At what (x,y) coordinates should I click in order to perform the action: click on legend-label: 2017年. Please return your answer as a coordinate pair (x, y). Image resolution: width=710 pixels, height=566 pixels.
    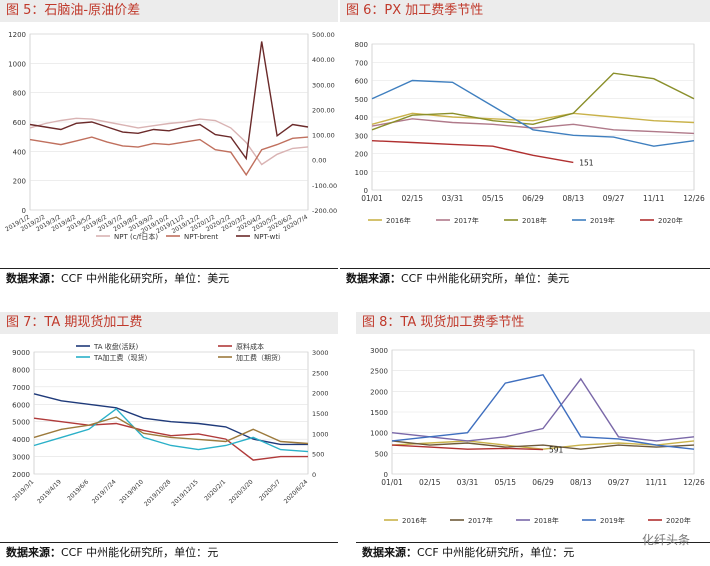
    Looking at the image, I should click on (466, 220).